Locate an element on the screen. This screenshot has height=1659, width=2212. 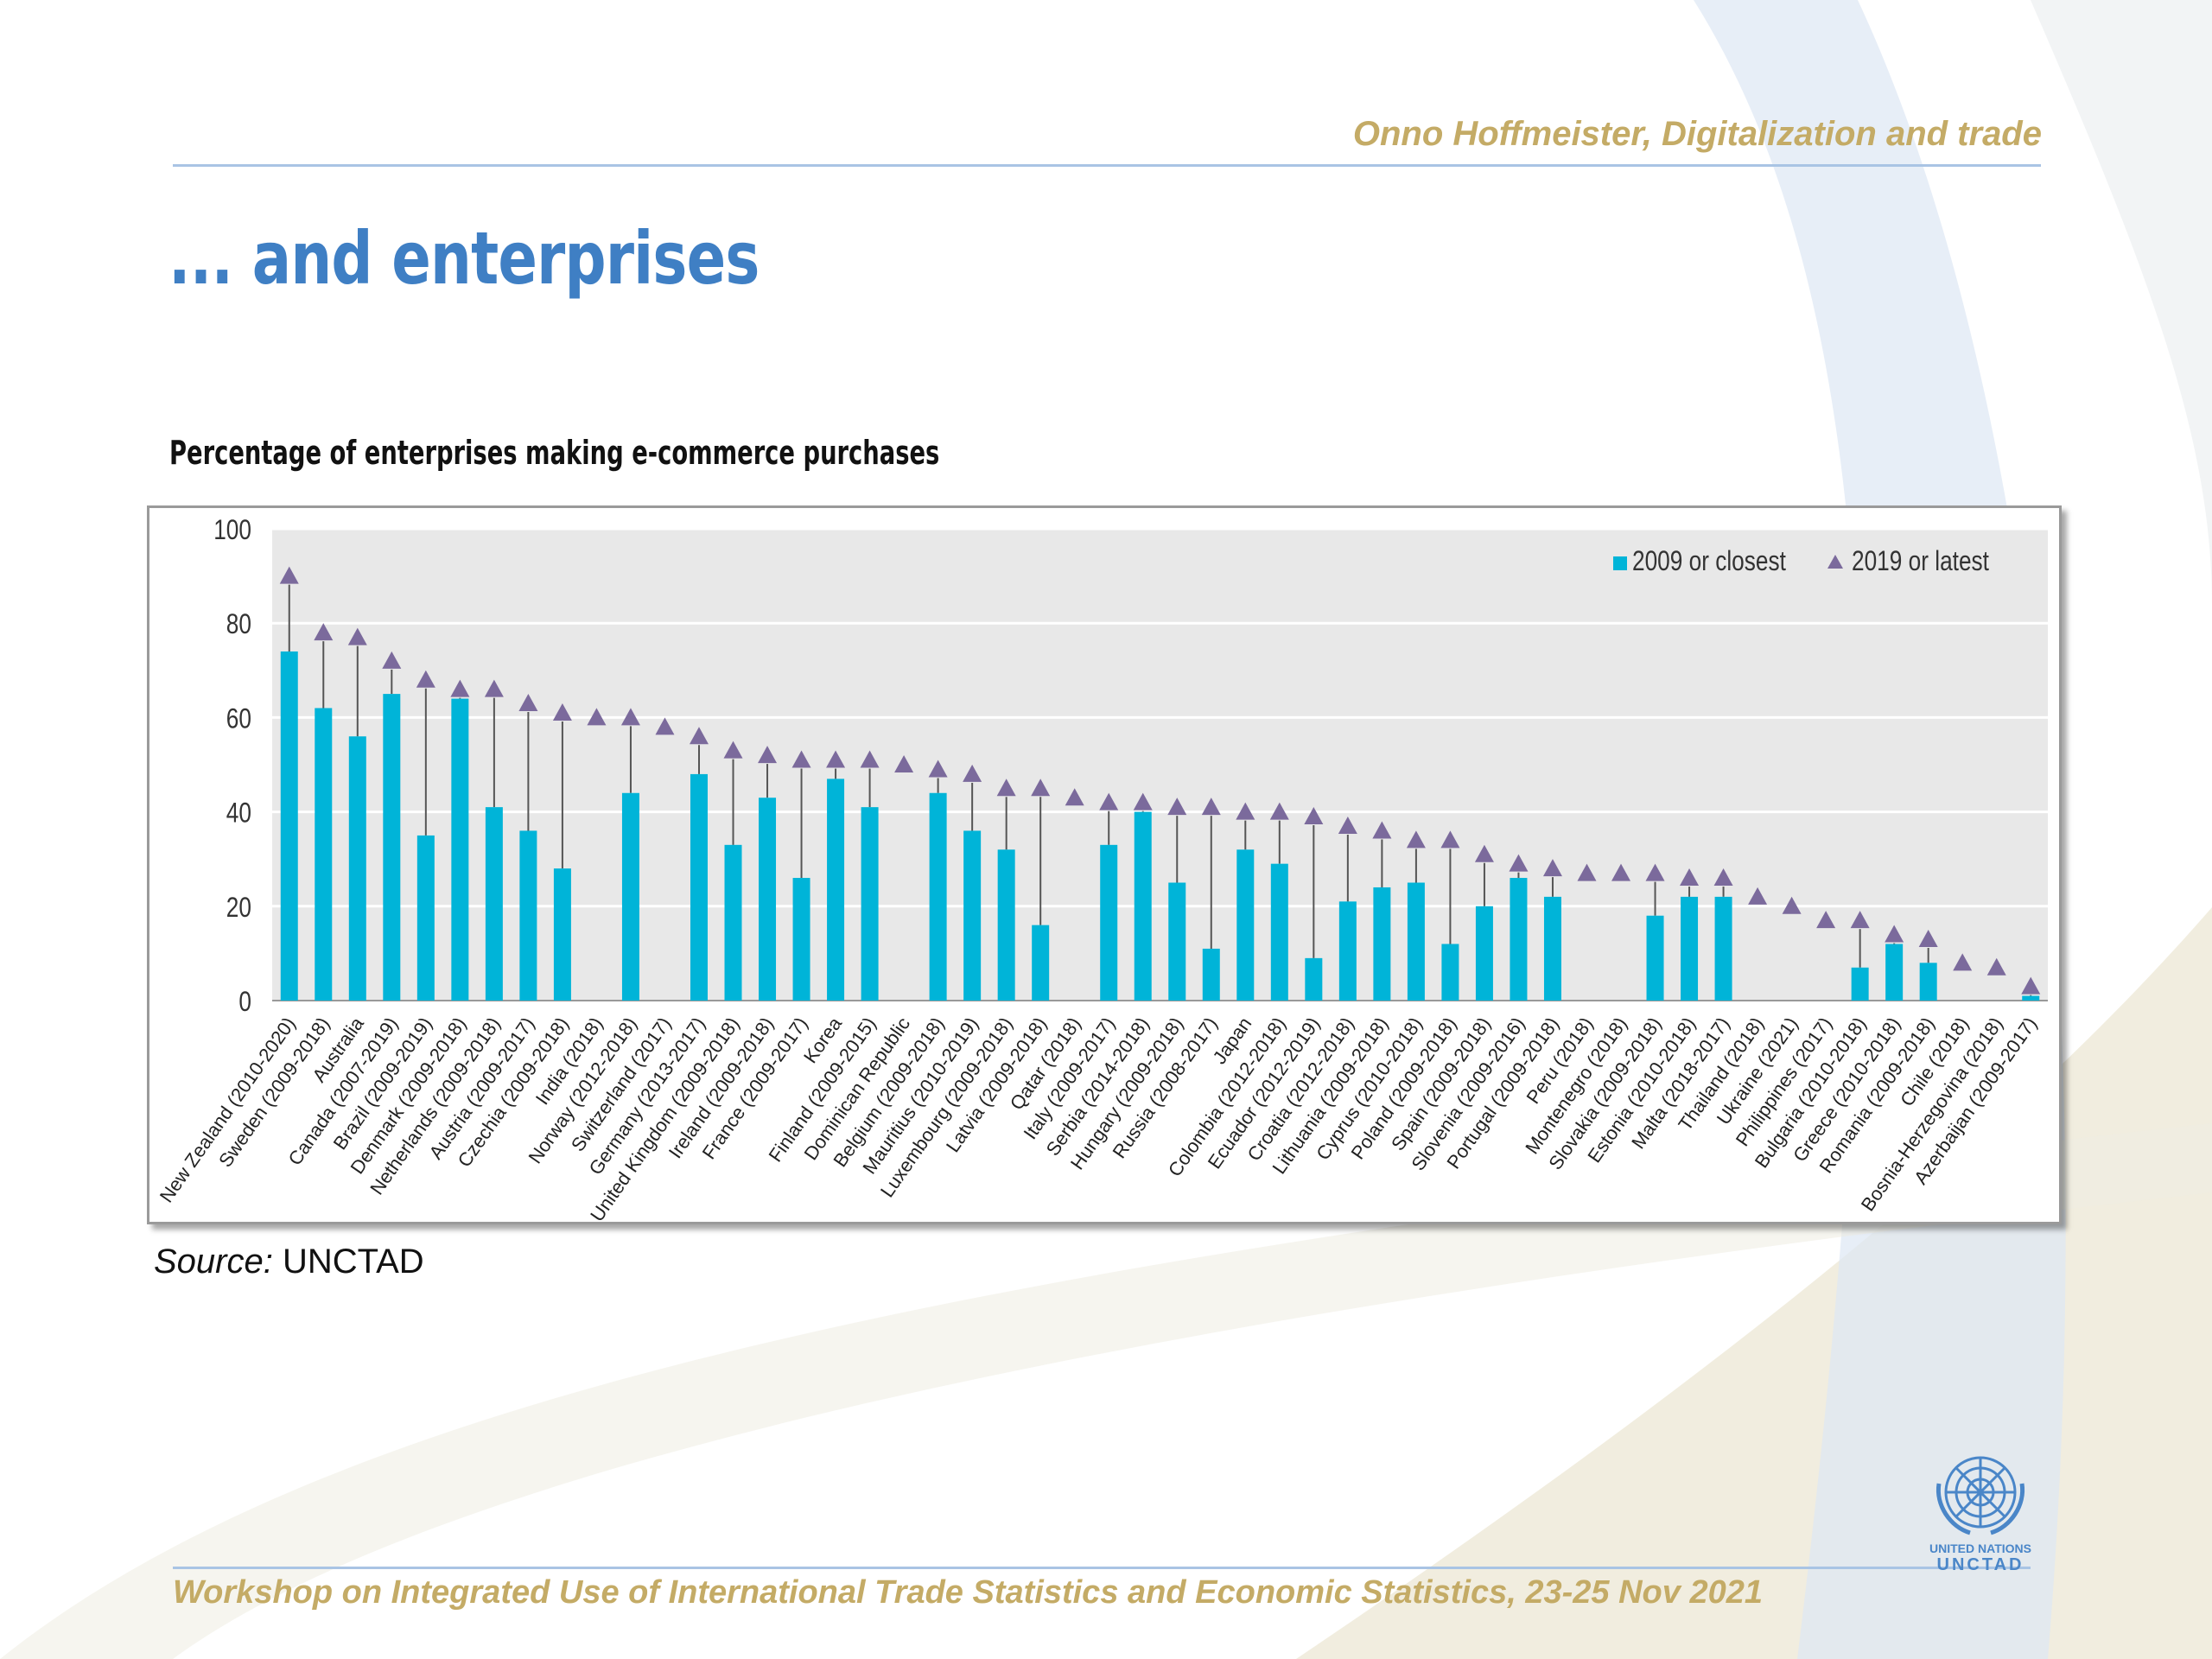
slide-title: ... and enterprises is located at coordinates (464, 258).